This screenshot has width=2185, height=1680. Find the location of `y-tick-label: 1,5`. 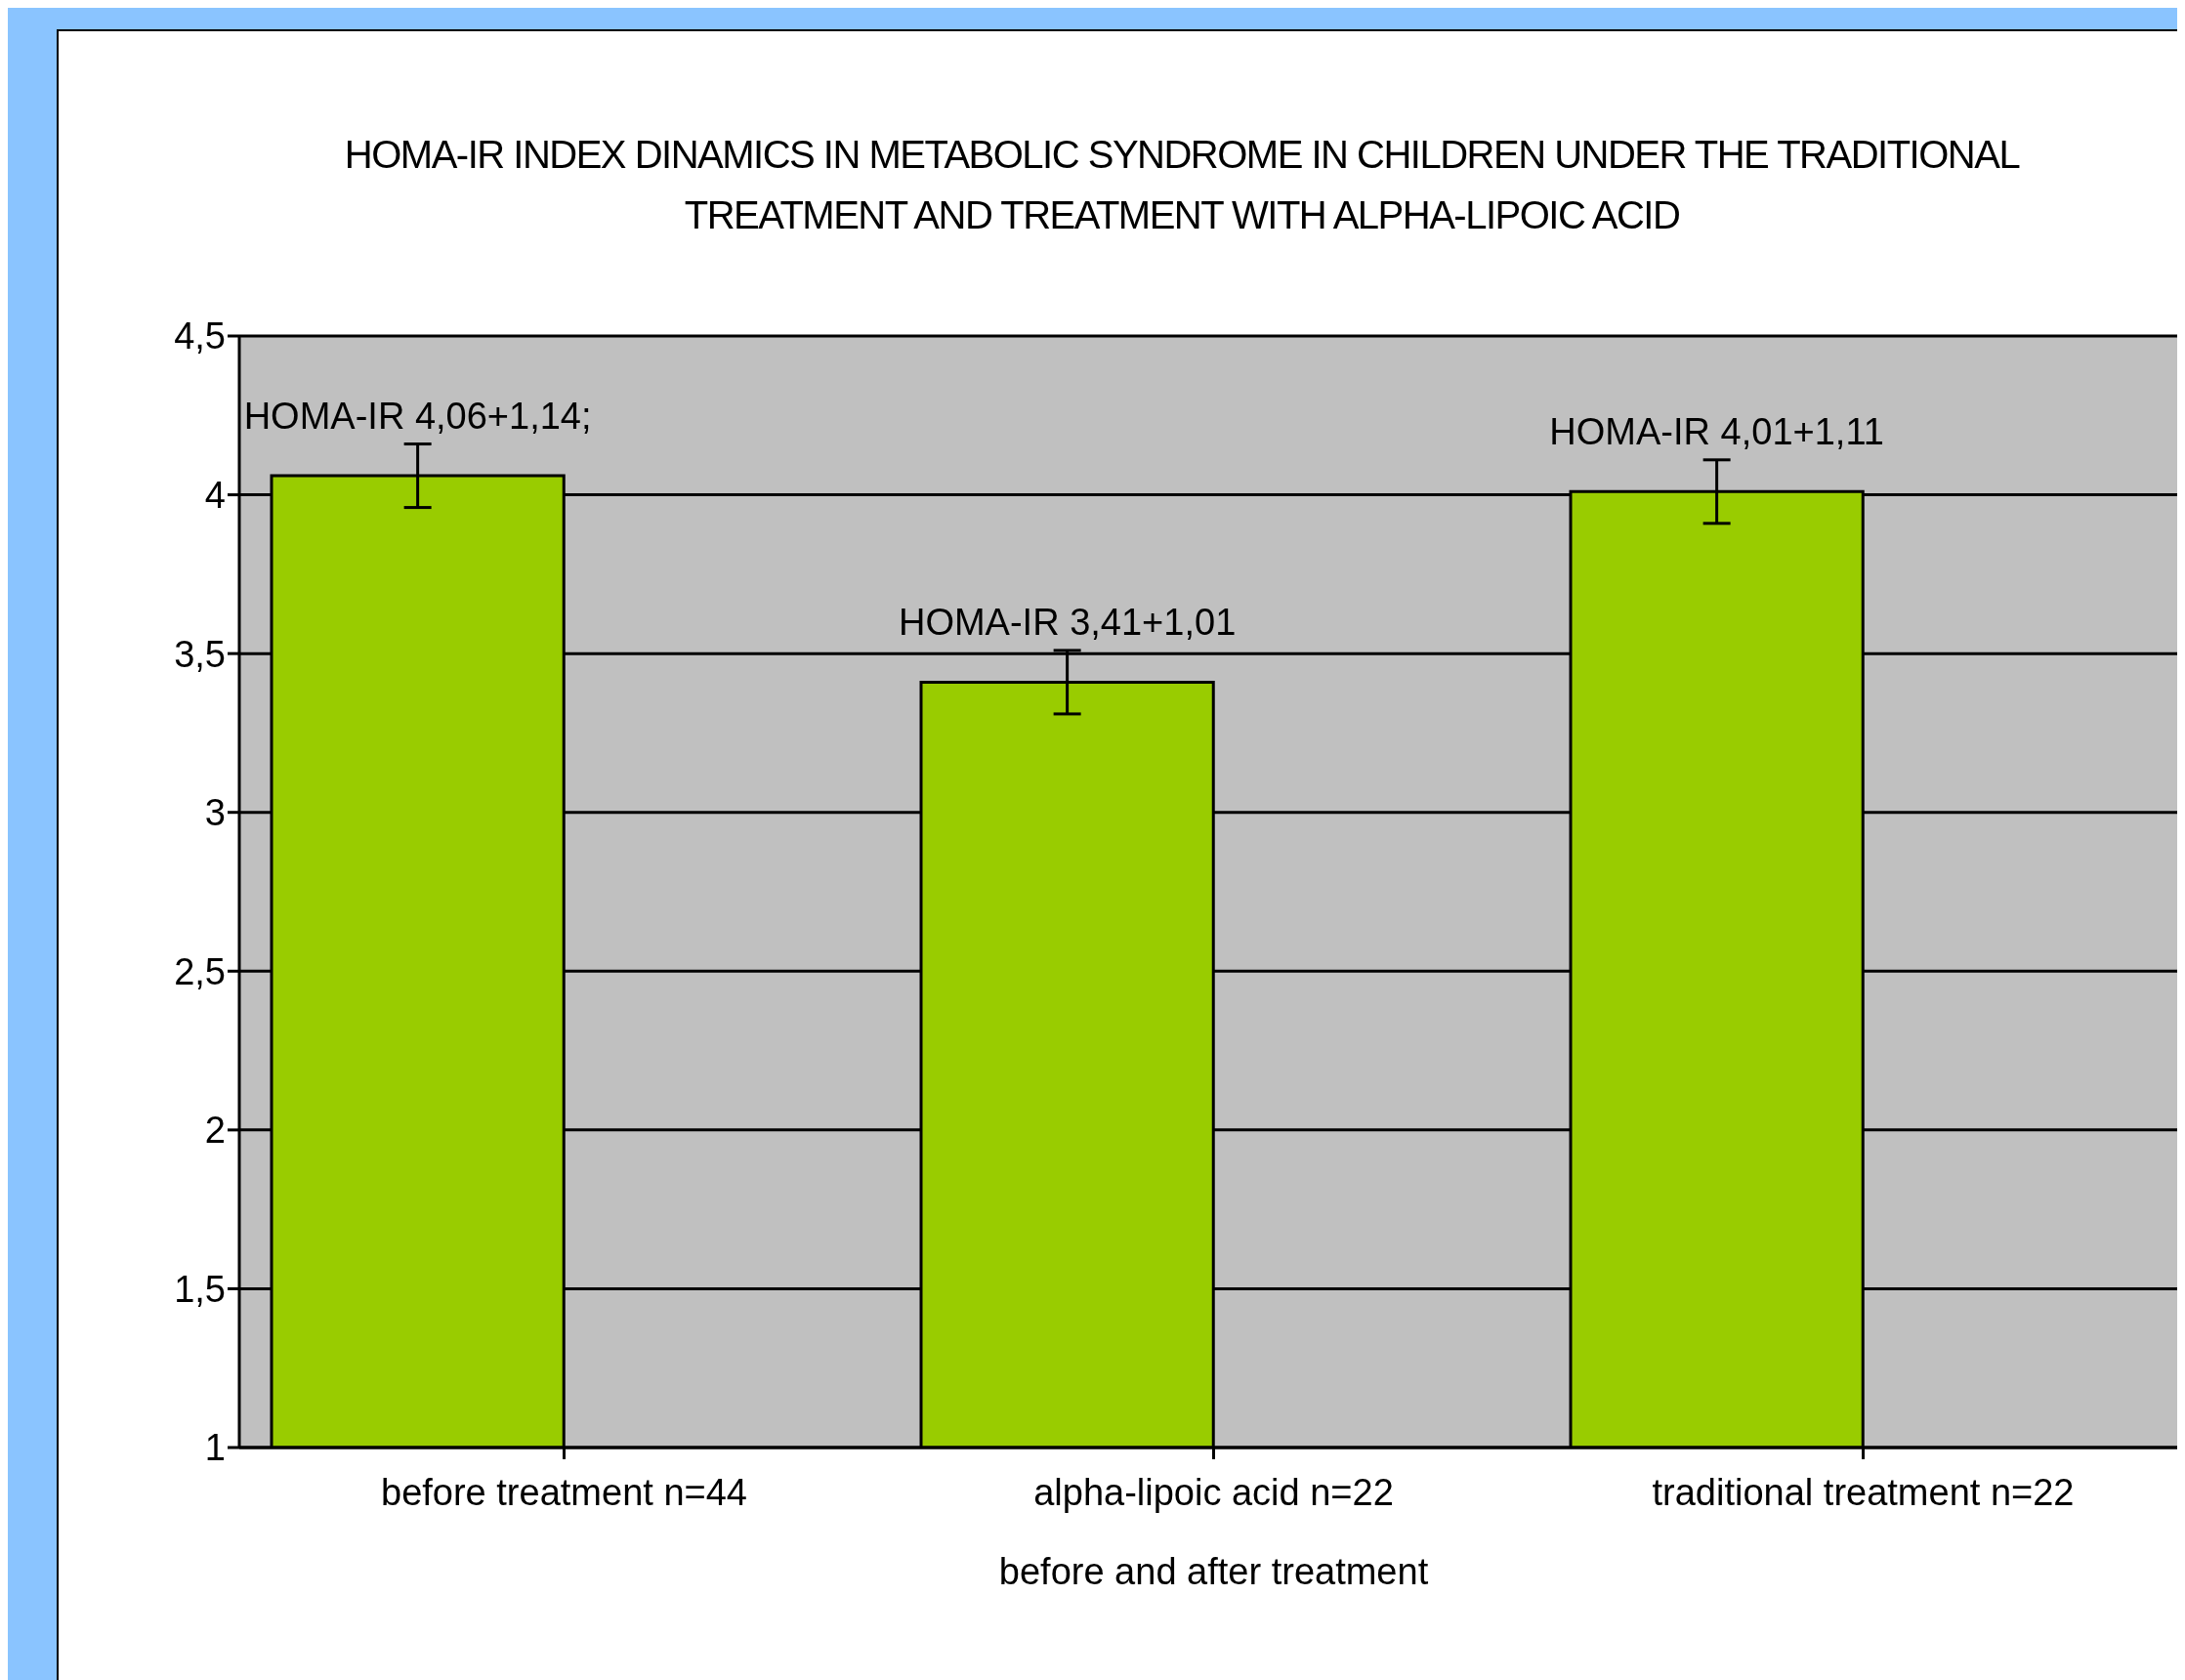

y-tick-label: 1,5 is located at coordinates (200, 1289).